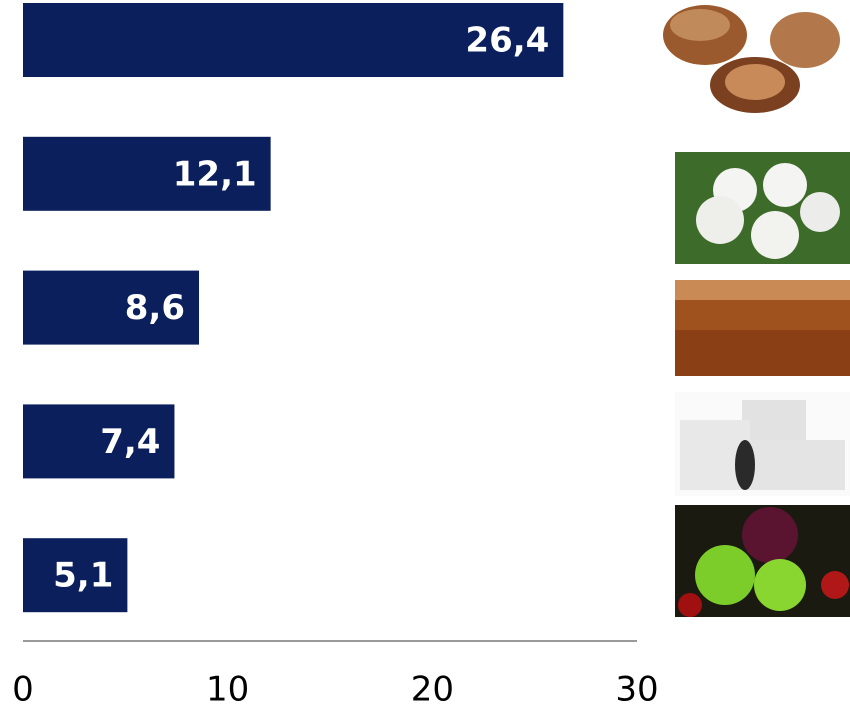  What do you see at coordinates (227, 689) in the screenshot?
I see `x-tick-label: 10` at bounding box center [227, 689].